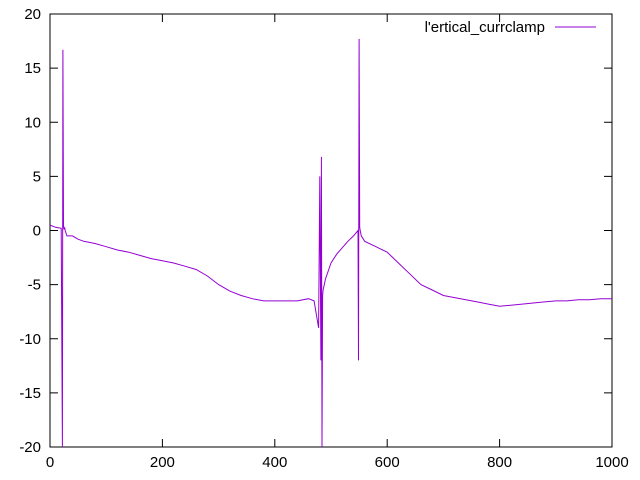 This screenshot has height=480, width=640. Describe the element at coordinates (32, 122) in the screenshot. I see `y-tick-label: 10` at that location.